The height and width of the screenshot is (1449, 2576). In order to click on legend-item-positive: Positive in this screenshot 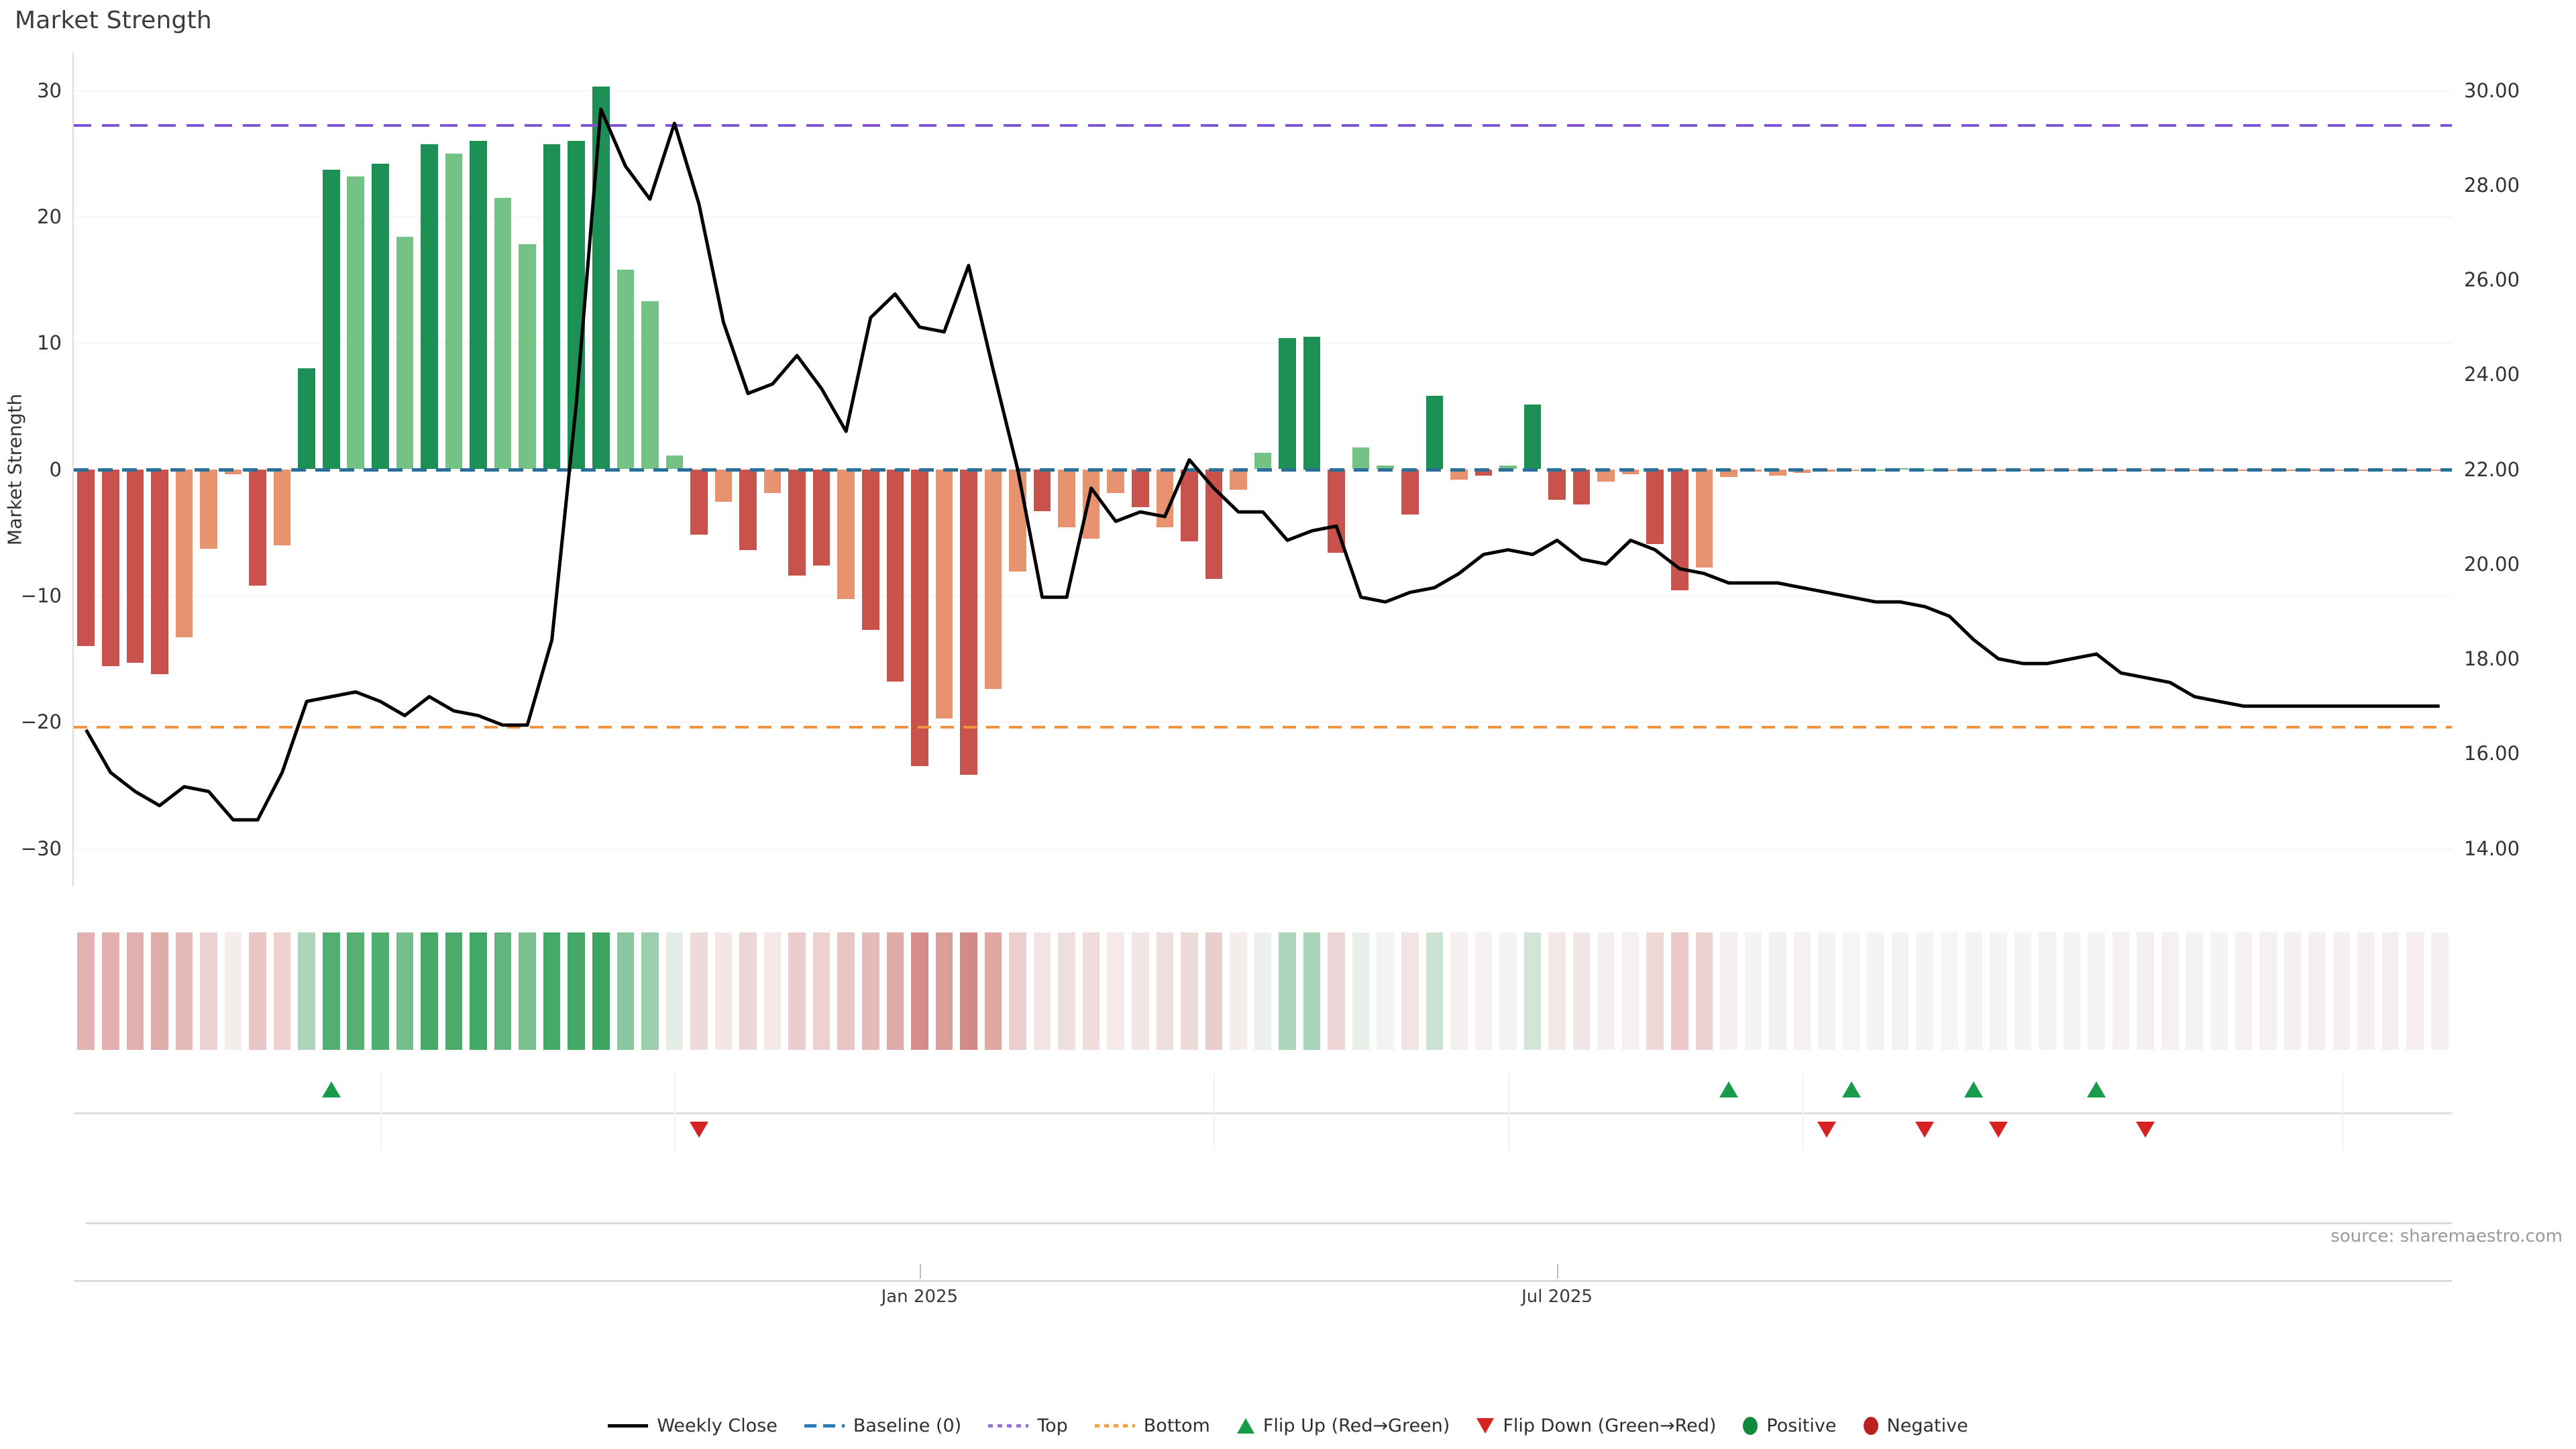, I will do `click(1790, 1425)`.